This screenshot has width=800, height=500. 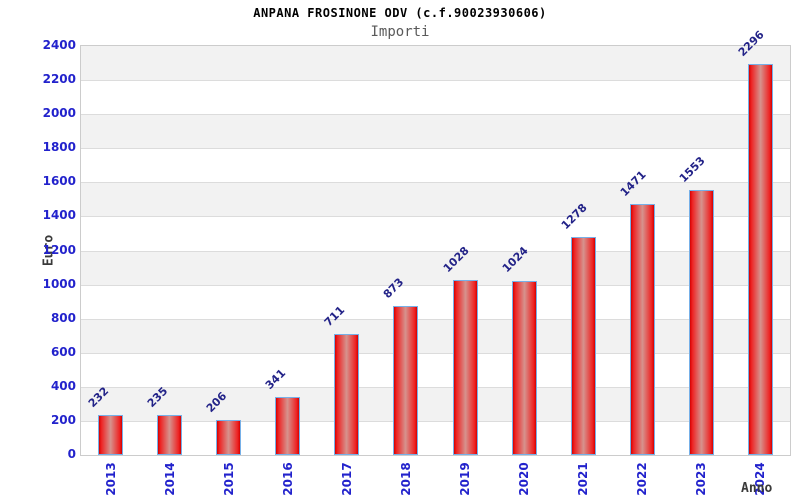 I want to click on x-tick-label-2022: 2022, so click(x=642, y=479).